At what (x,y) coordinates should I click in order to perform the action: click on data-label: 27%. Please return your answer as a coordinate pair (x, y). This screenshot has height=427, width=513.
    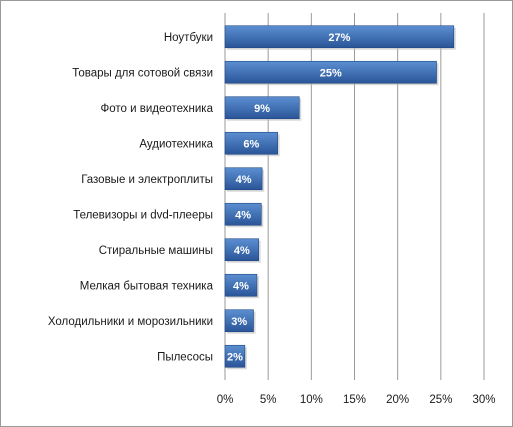
    Looking at the image, I should click on (339, 38).